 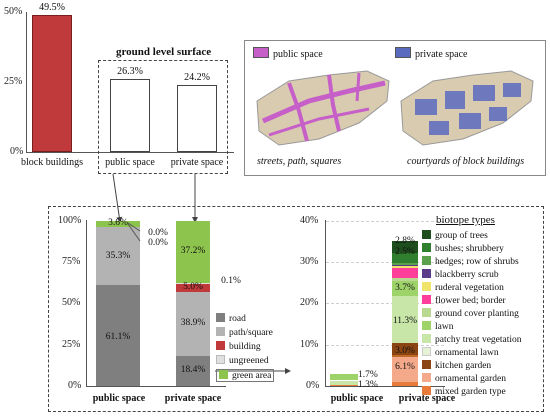 I want to click on bar-public-space, so click(x=130, y=115).